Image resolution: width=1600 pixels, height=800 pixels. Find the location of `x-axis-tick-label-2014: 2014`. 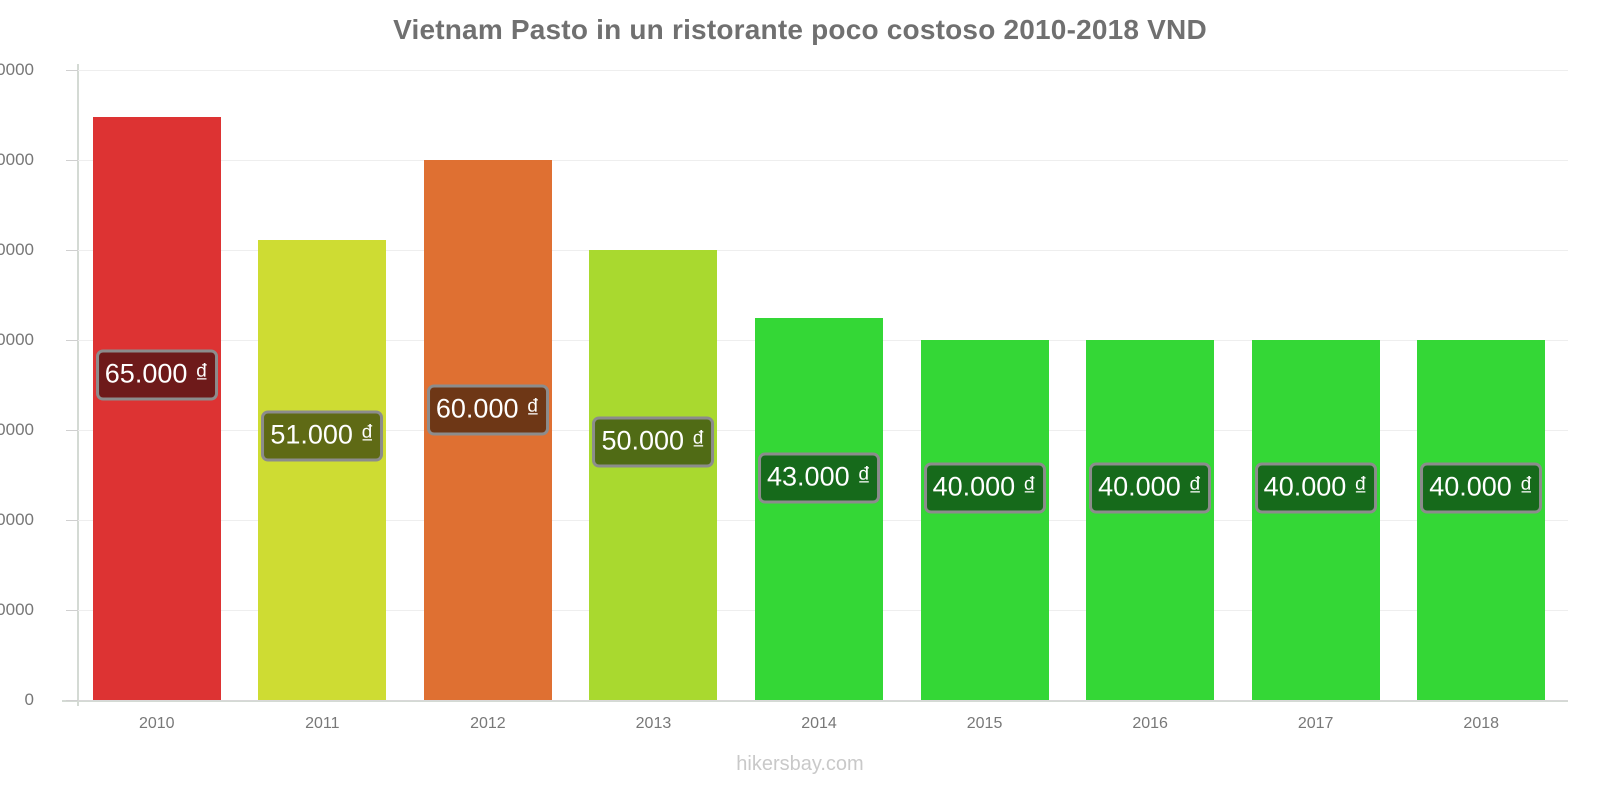

x-axis-tick-label-2014: 2014 is located at coordinates (819, 723).